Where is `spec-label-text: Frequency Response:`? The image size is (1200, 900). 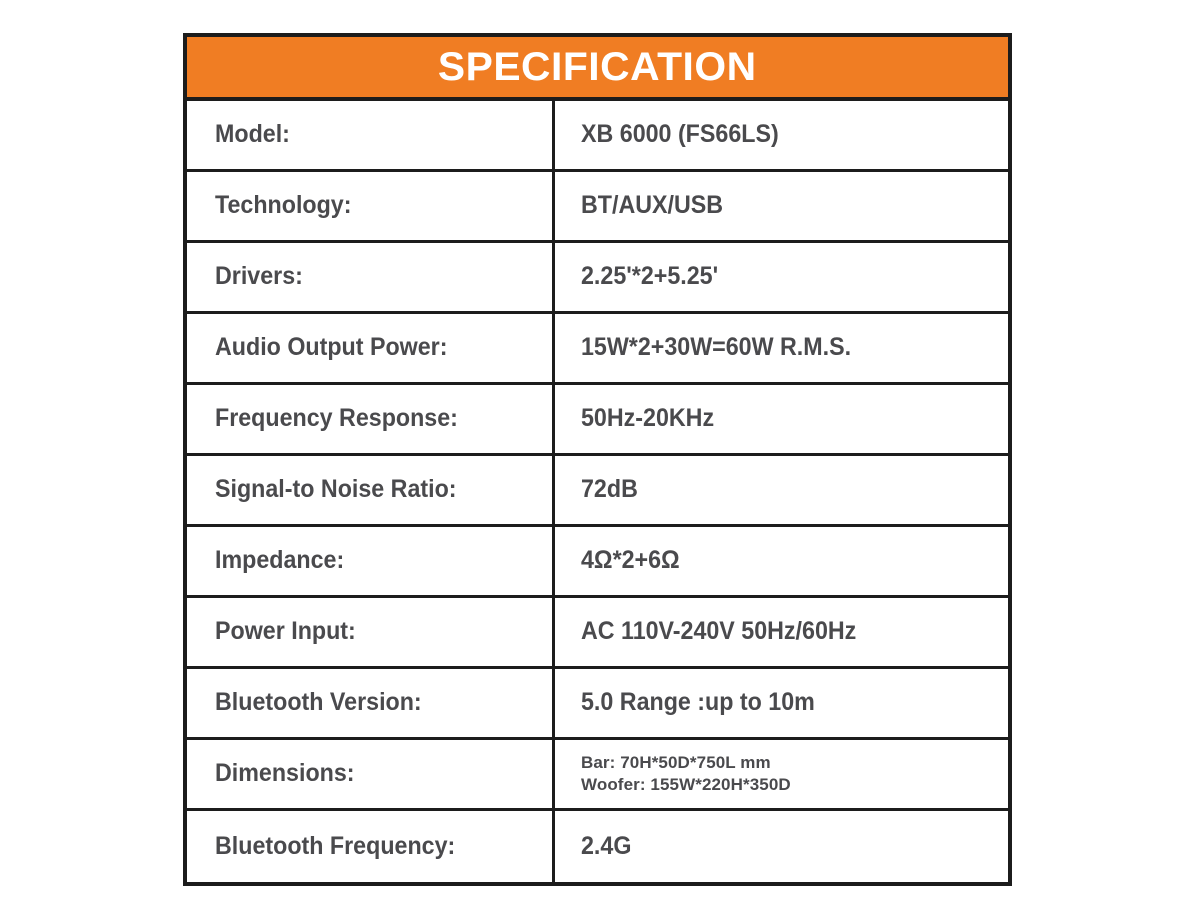
spec-label-text: Frequency Response: is located at coordinates (336, 418).